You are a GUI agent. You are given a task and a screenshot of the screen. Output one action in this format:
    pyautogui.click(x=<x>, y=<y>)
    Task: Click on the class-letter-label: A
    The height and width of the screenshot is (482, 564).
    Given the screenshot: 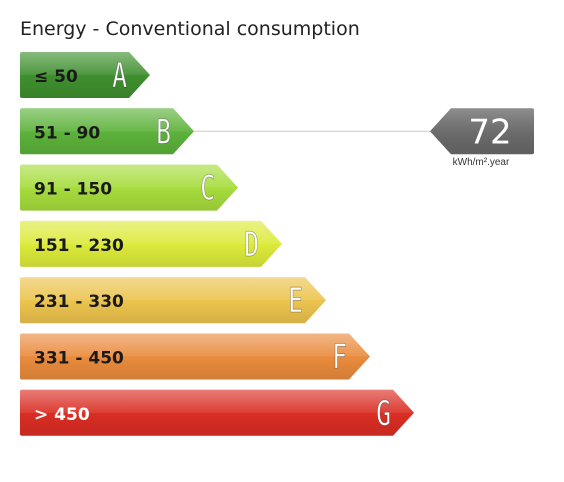 What is the action you would take?
    pyautogui.click(x=119, y=75)
    